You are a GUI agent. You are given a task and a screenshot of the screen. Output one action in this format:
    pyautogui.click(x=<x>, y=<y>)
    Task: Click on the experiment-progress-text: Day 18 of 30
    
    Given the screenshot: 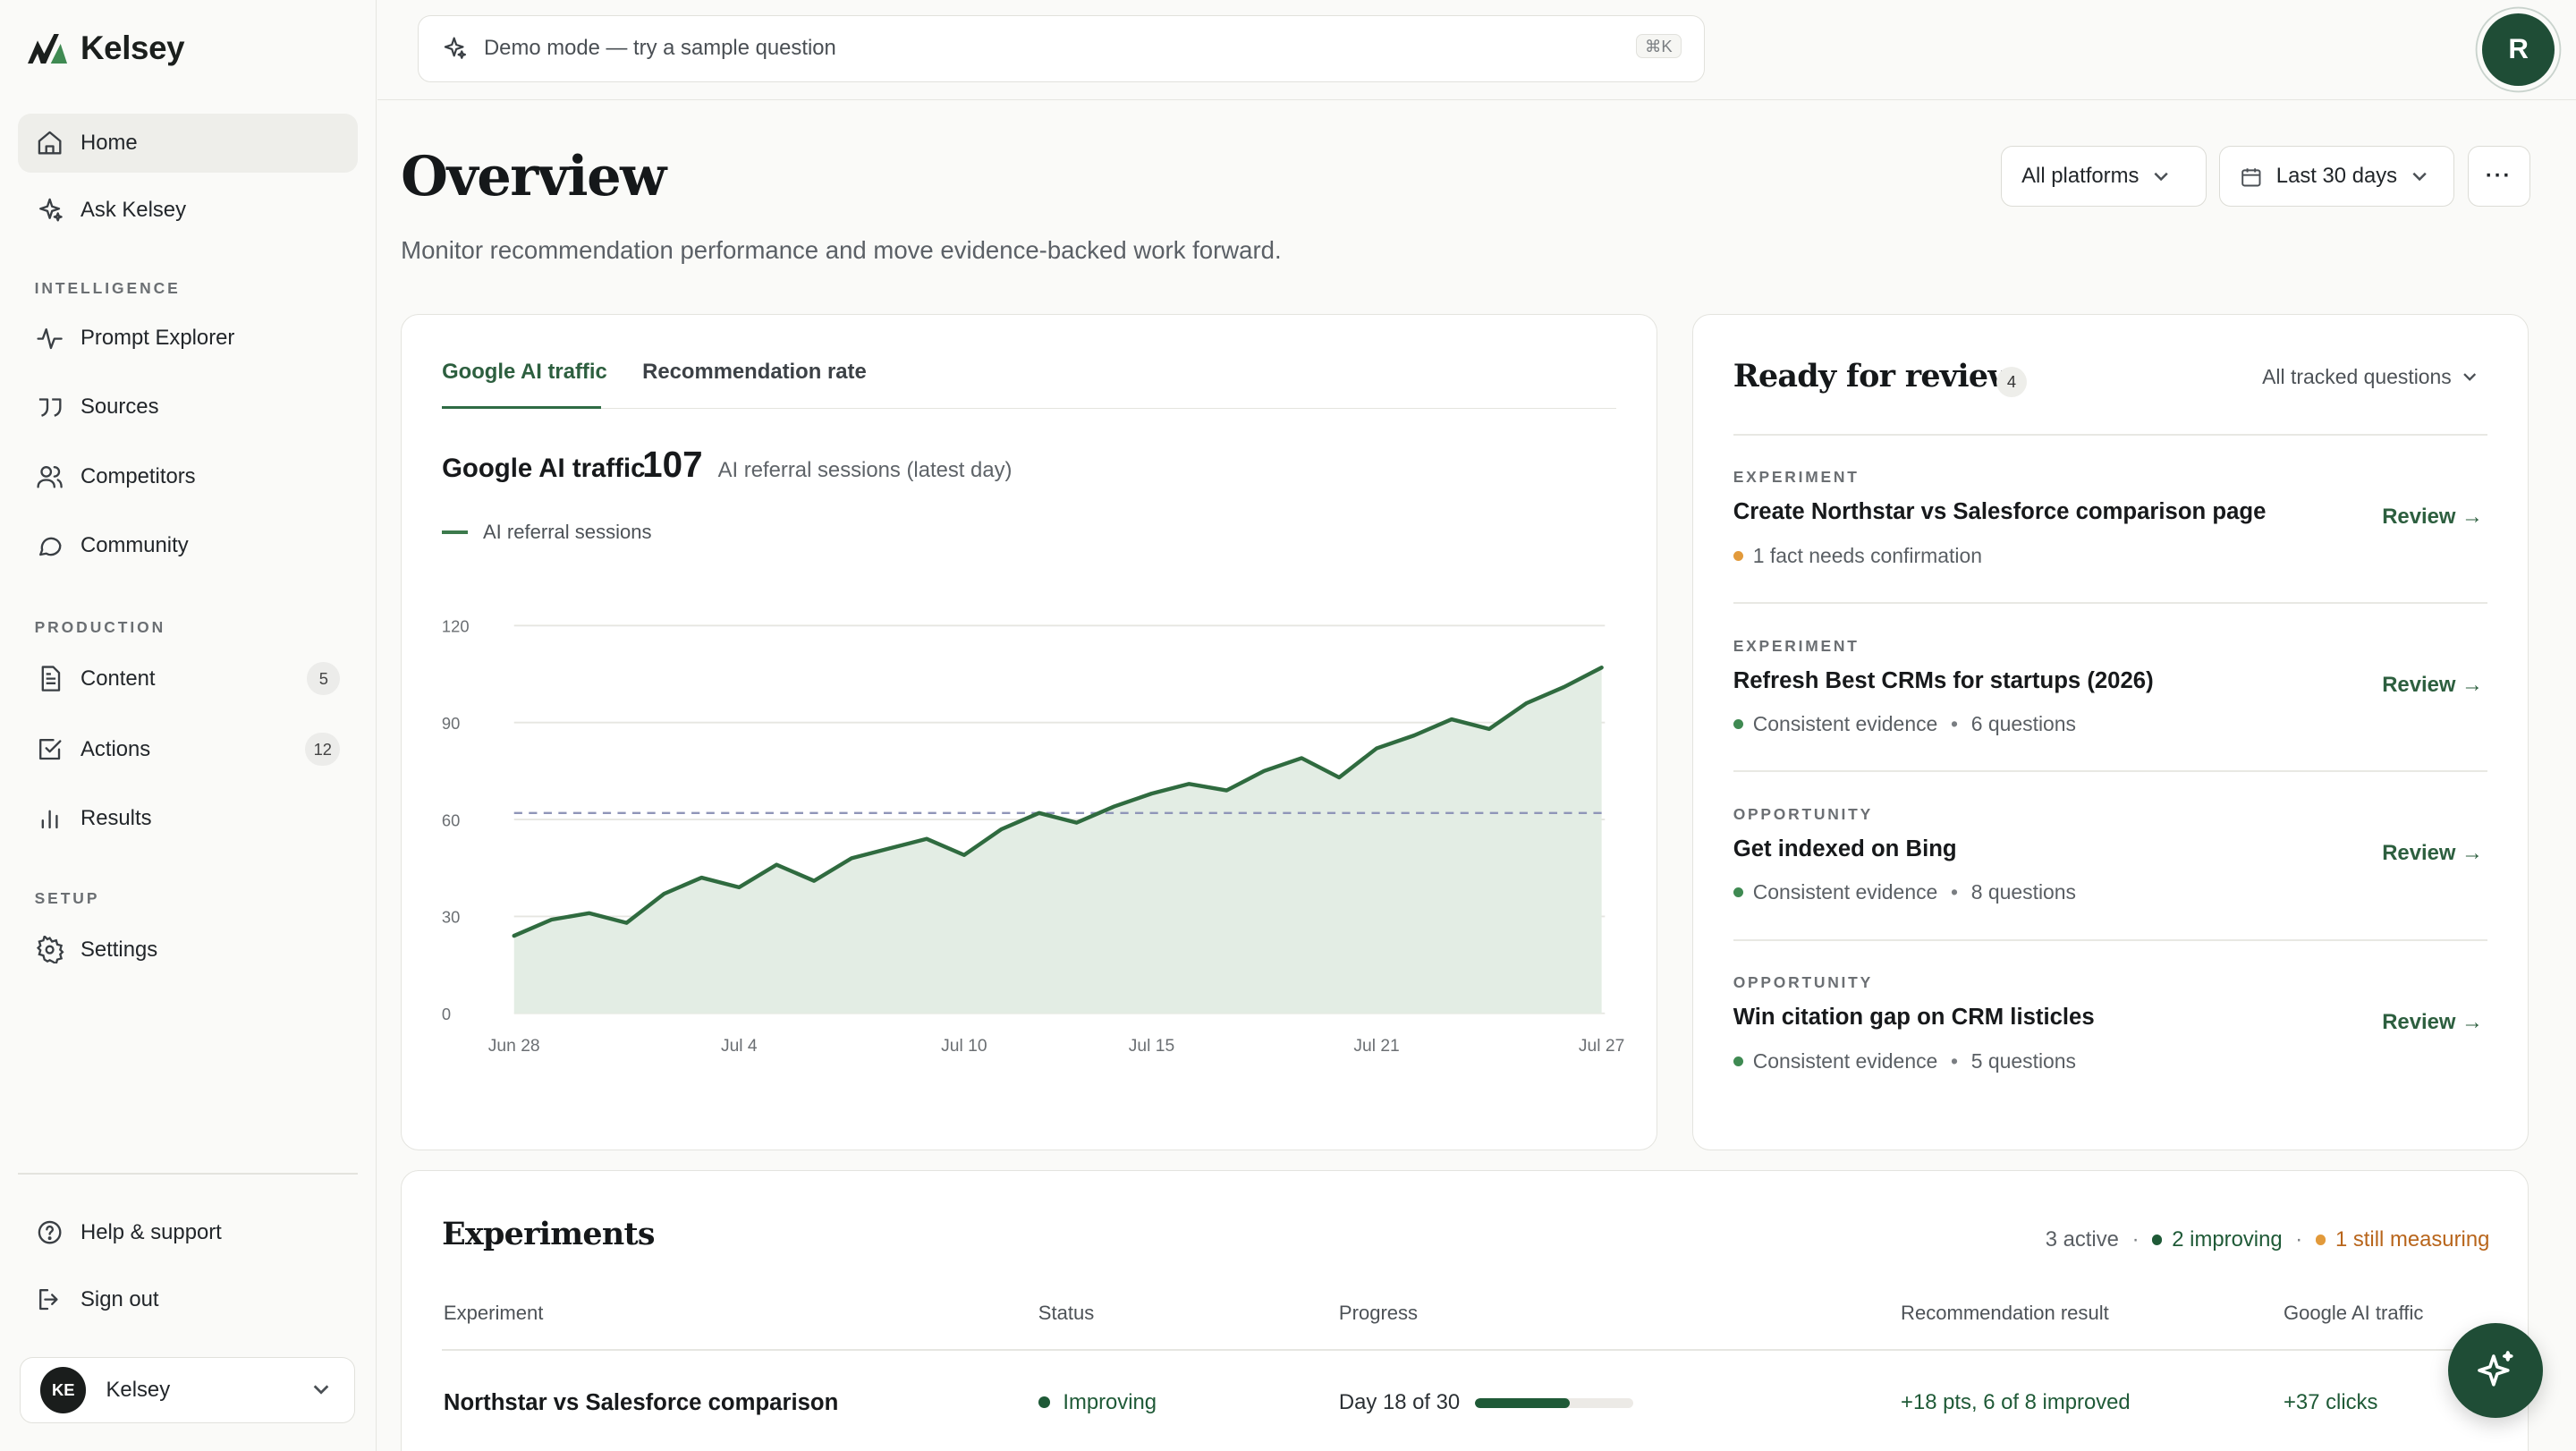 What is the action you would take?
    pyautogui.click(x=1399, y=1401)
    